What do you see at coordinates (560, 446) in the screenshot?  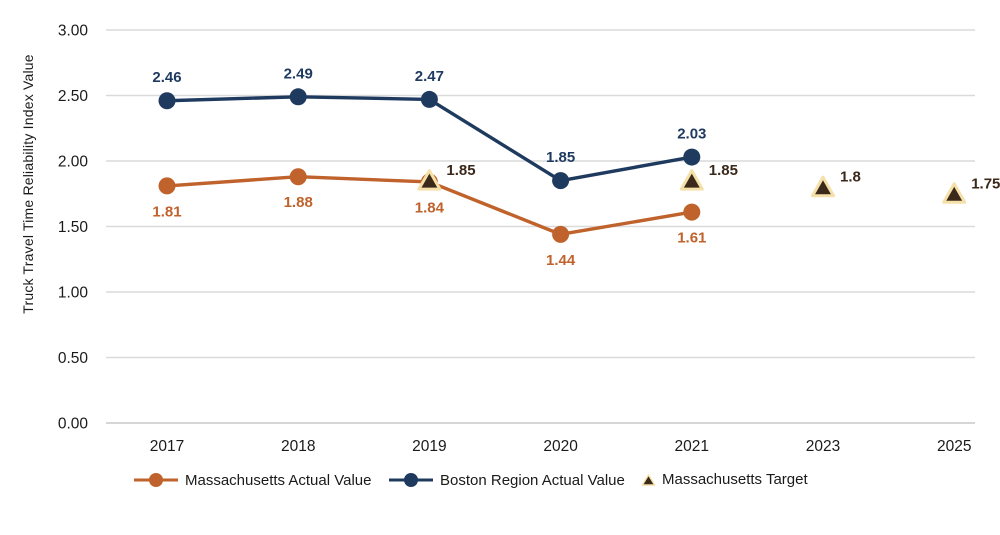 I see `x-tick-label: 2020` at bounding box center [560, 446].